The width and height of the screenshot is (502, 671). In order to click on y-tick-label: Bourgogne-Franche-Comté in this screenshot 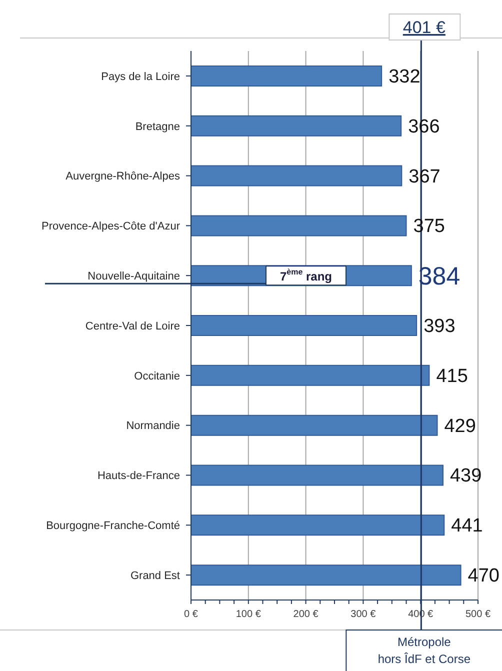, I will do `click(113, 526)`.